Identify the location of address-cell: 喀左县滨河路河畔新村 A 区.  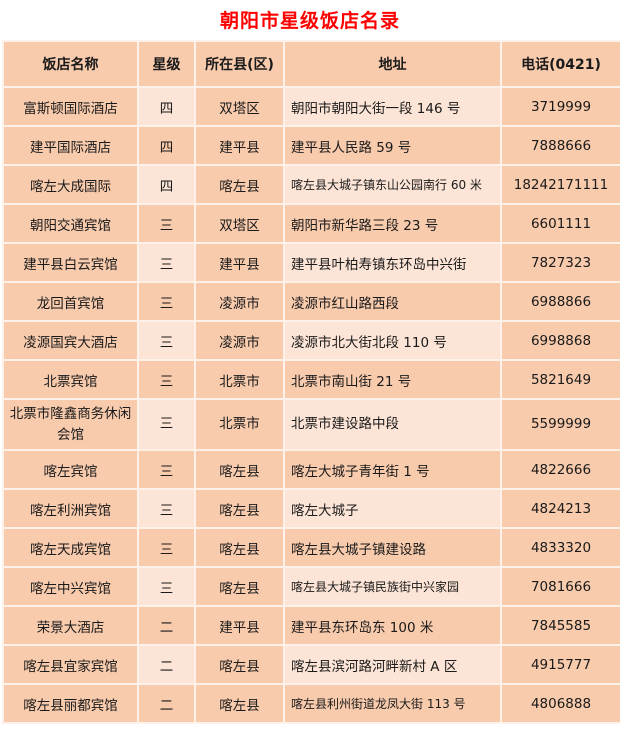
(392, 664).